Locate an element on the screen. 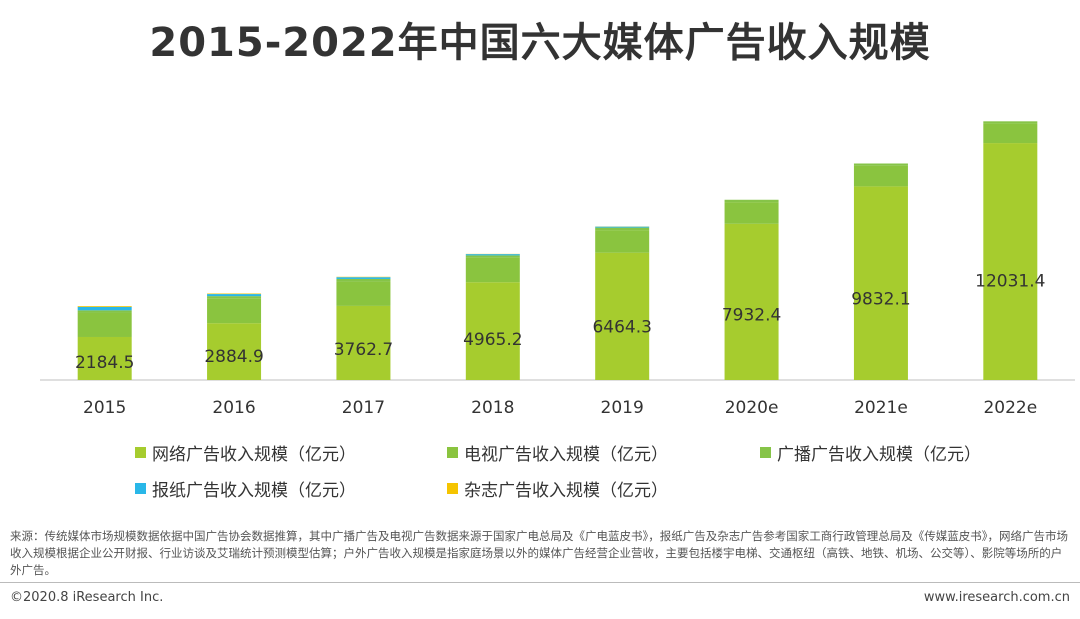 The height and width of the screenshot is (619, 1080). bar-segment-3-2016 is located at coordinates (234, 295).